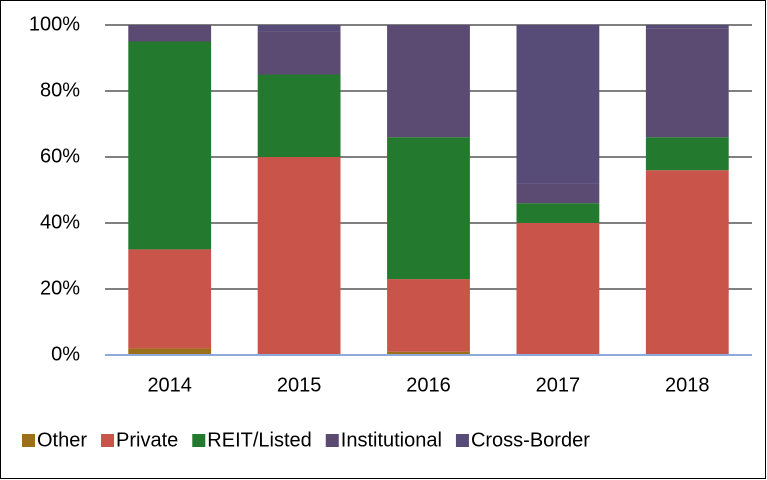 The height and width of the screenshot is (480, 767). What do you see at coordinates (687, 385) in the screenshot?
I see `x-tick-label: 2018` at bounding box center [687, 385].